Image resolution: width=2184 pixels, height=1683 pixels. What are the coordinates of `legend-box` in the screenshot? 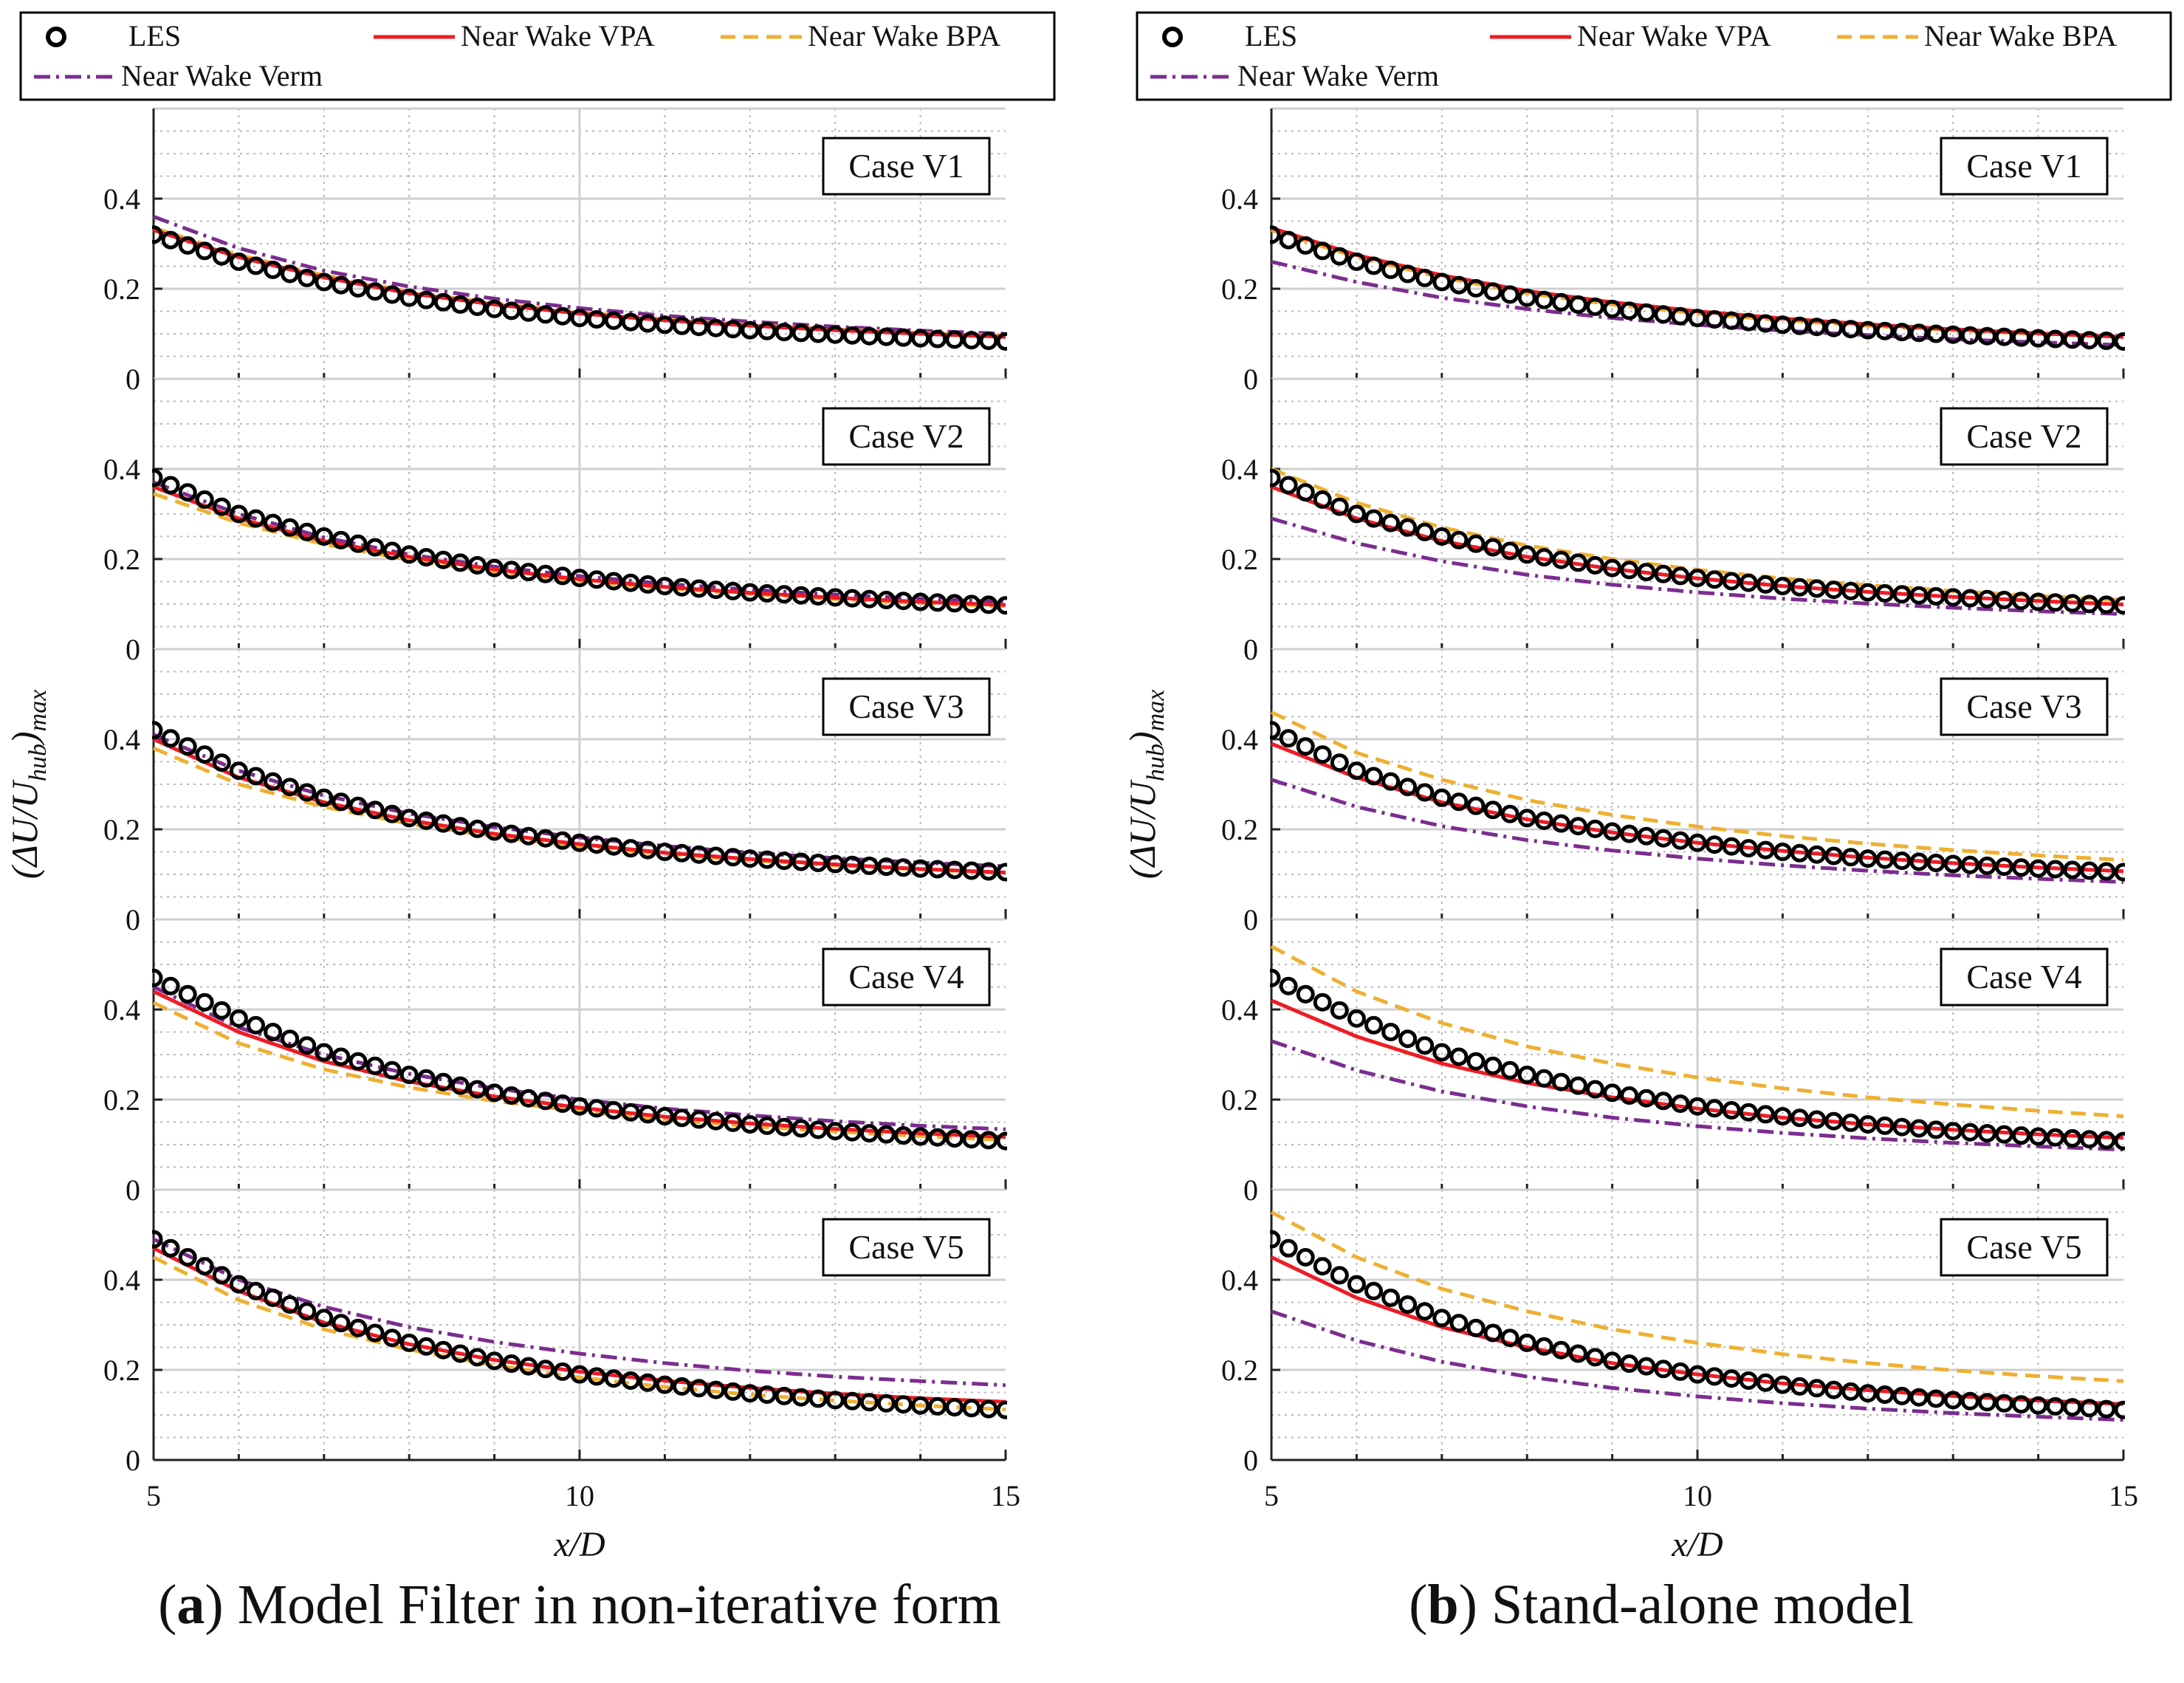 It's located at (538, 56).